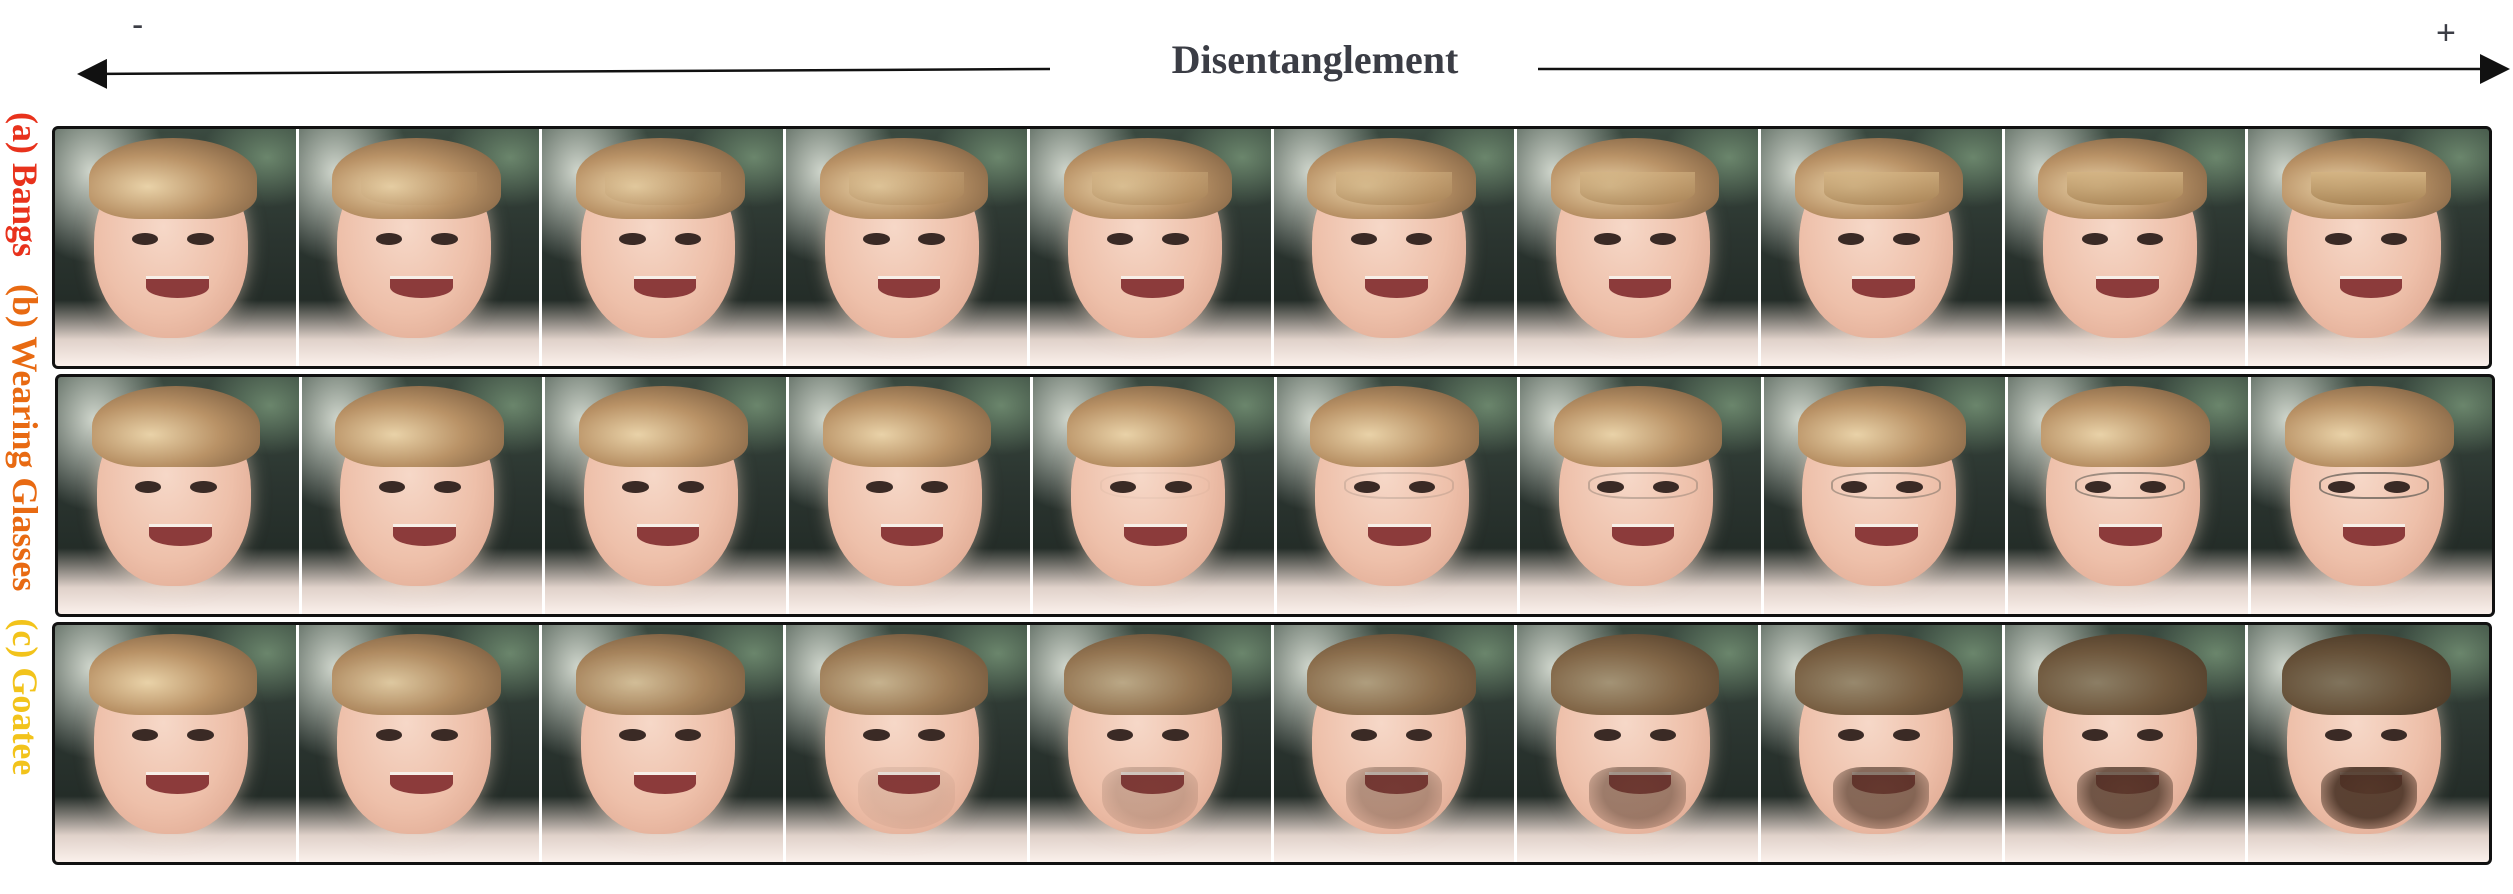 Image resolution: width=2513 pixels, height=894 pixels. Describe the element at coordinates (1315, 59) in the screenshot. I see `axis-title: Disentanglement` at that location.